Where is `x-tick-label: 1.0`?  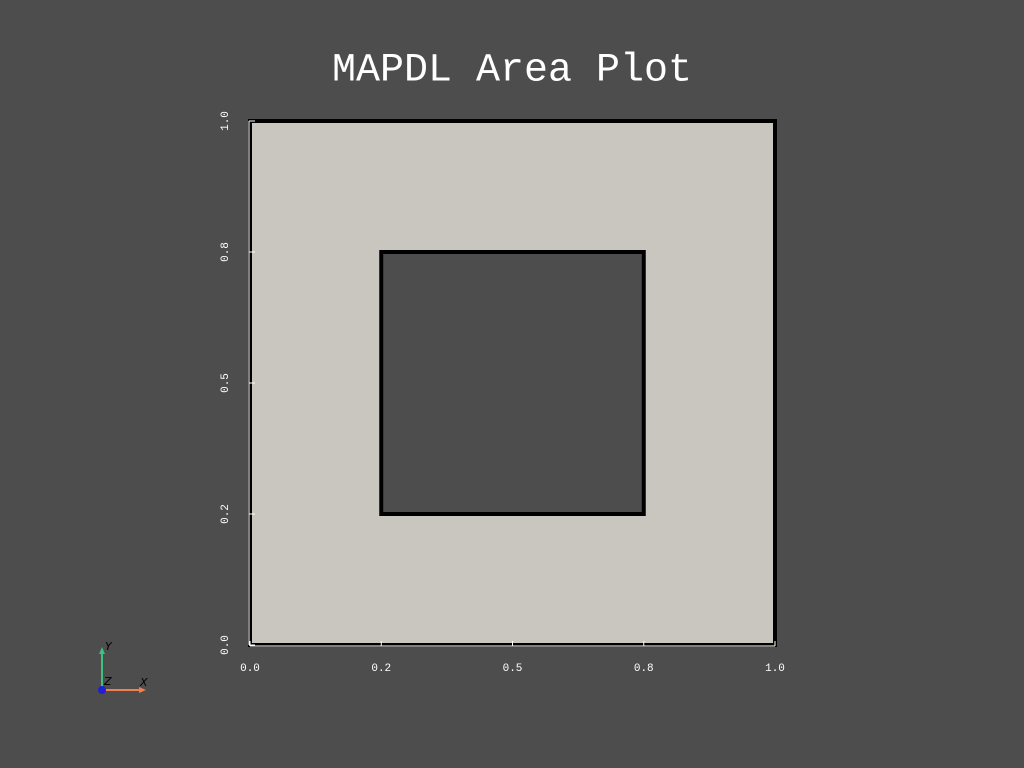
x-tick-label: 1.0 is located at coordinates (775, 669).